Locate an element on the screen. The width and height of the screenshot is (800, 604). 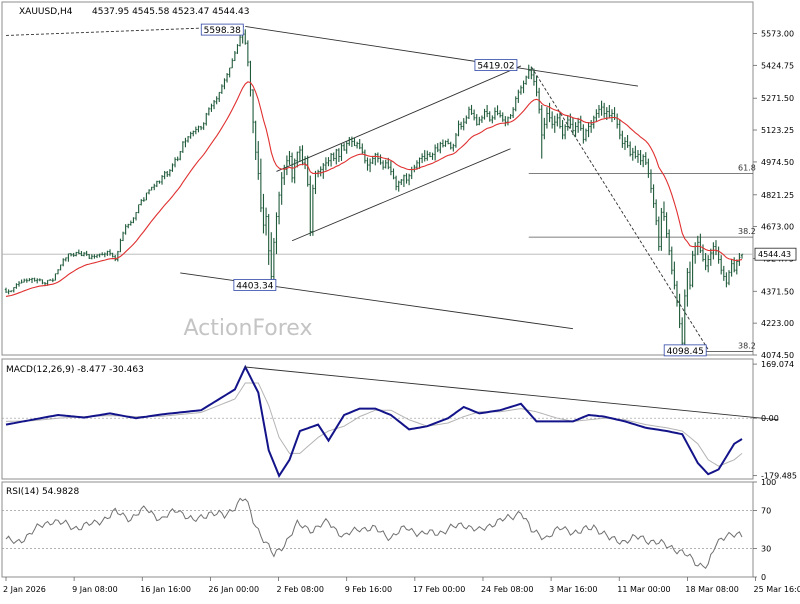
symbol-label: XAUUSD,H4 is located at coordinates (46, 12).